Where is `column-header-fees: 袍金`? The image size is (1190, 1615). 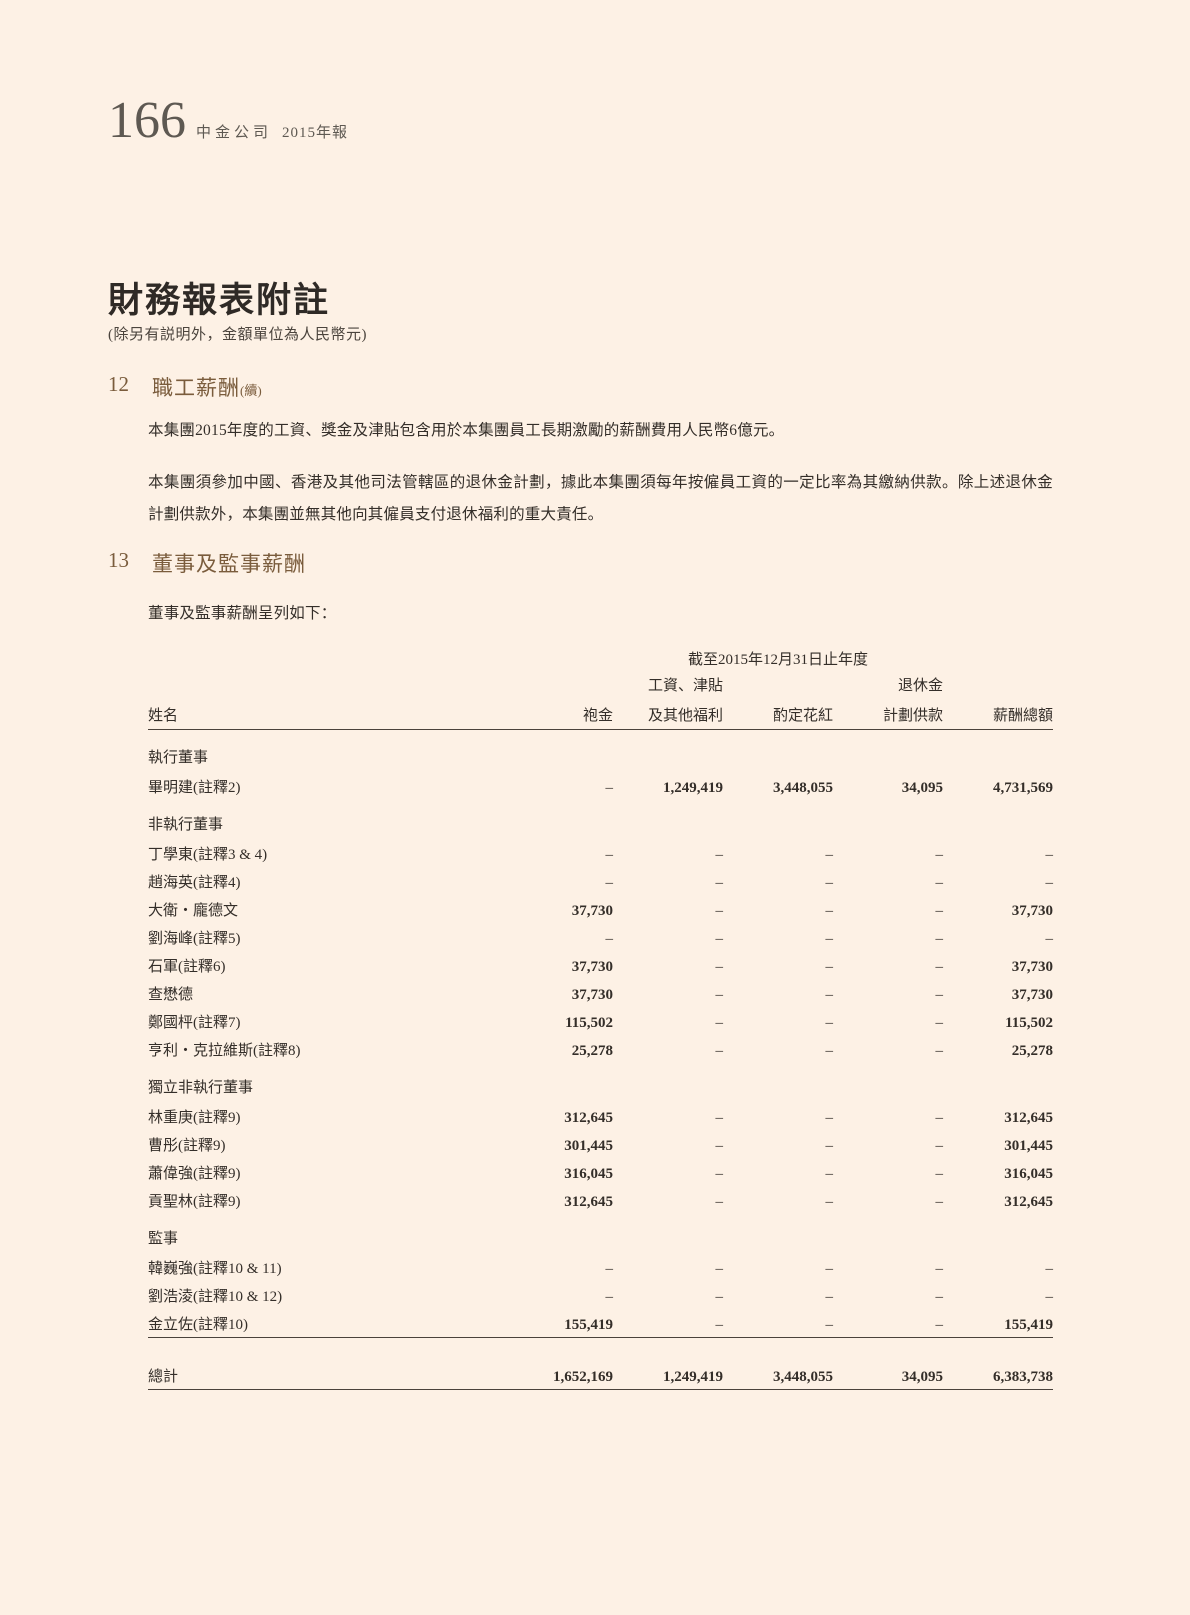 column-header-fees: 袍金 is located at coordinates (597, 716).